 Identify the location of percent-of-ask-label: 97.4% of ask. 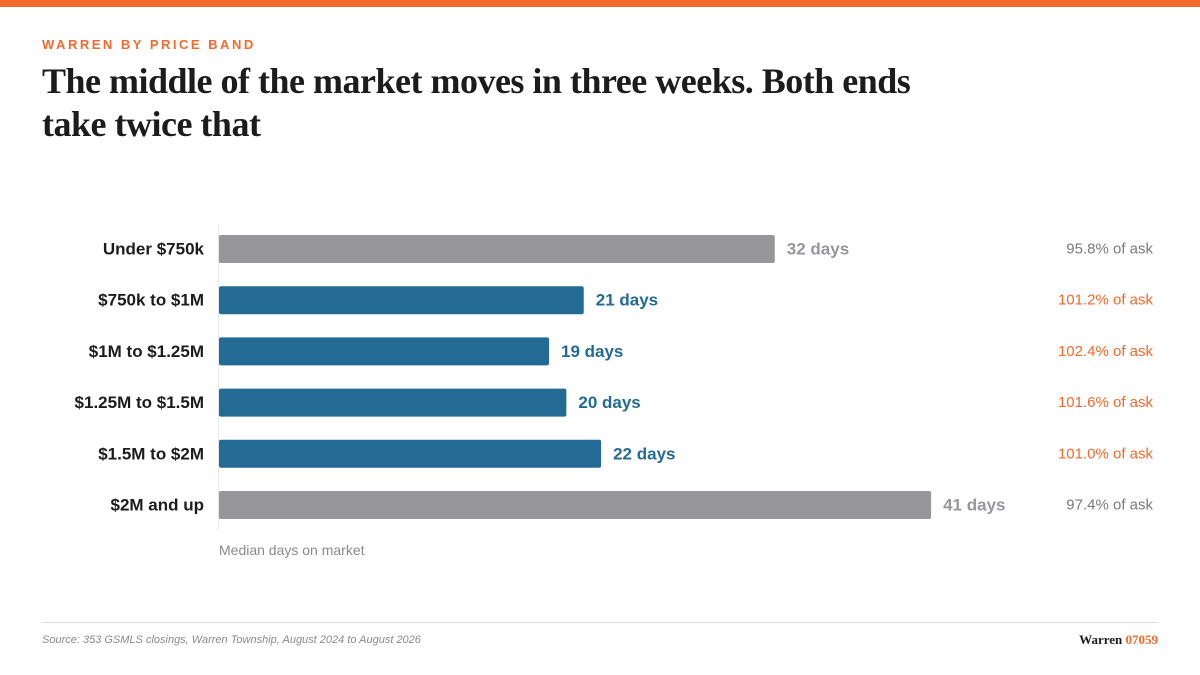
(1109, 505).